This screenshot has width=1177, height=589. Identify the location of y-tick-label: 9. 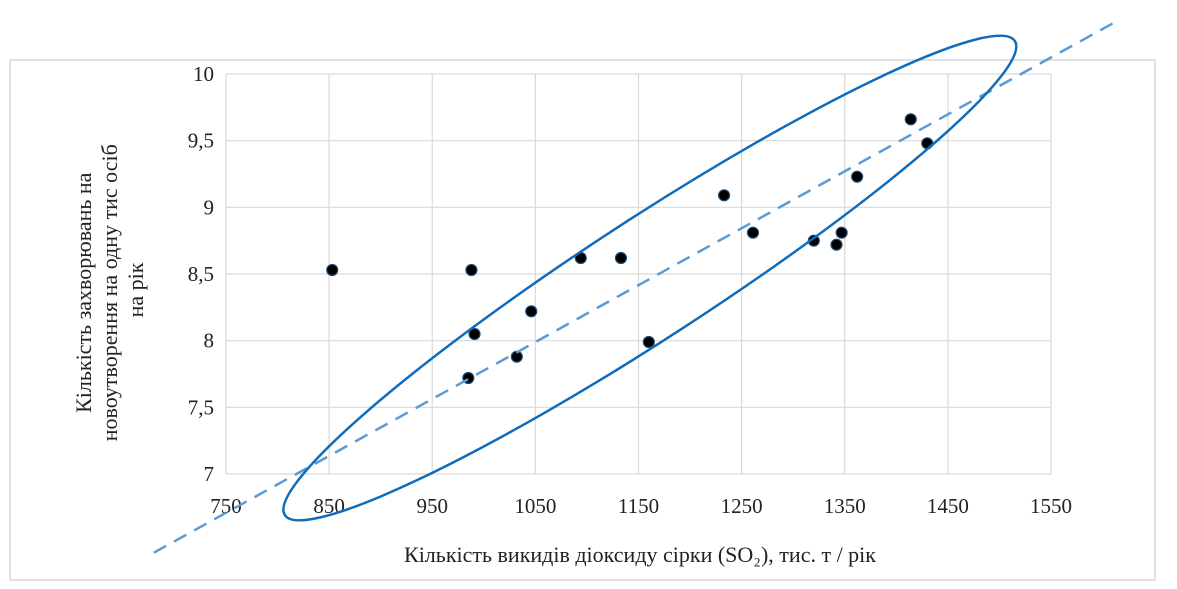
(209, 207).